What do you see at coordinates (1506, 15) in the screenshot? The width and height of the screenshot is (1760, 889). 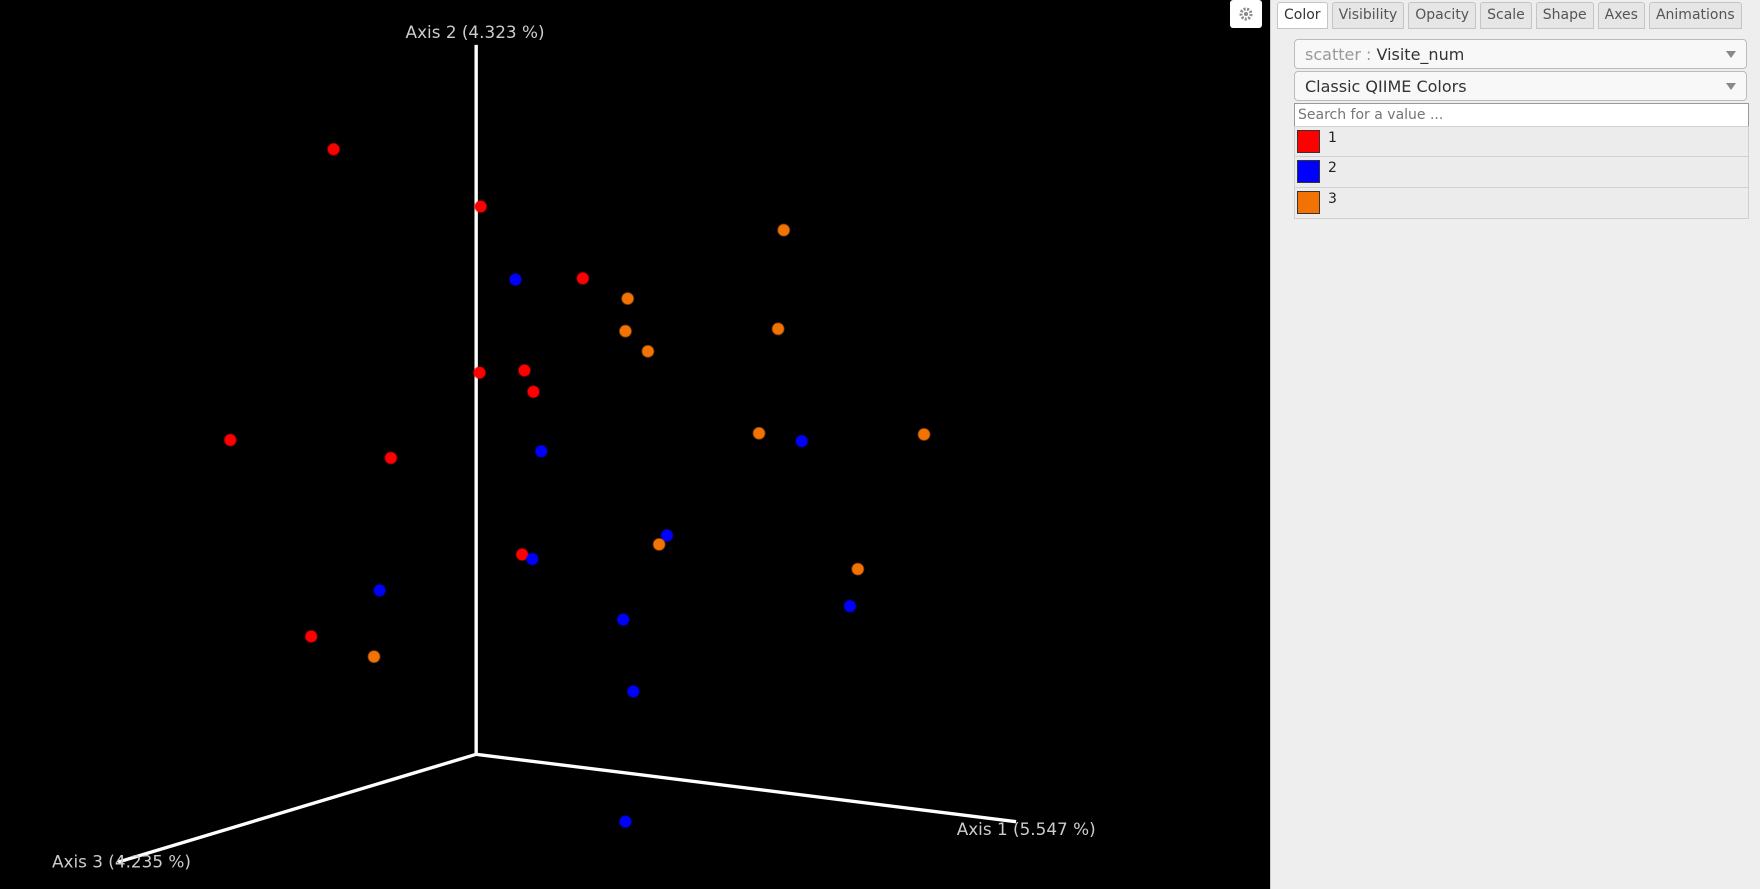 I see `tab: Scale` at bounding box center [1506, 15].